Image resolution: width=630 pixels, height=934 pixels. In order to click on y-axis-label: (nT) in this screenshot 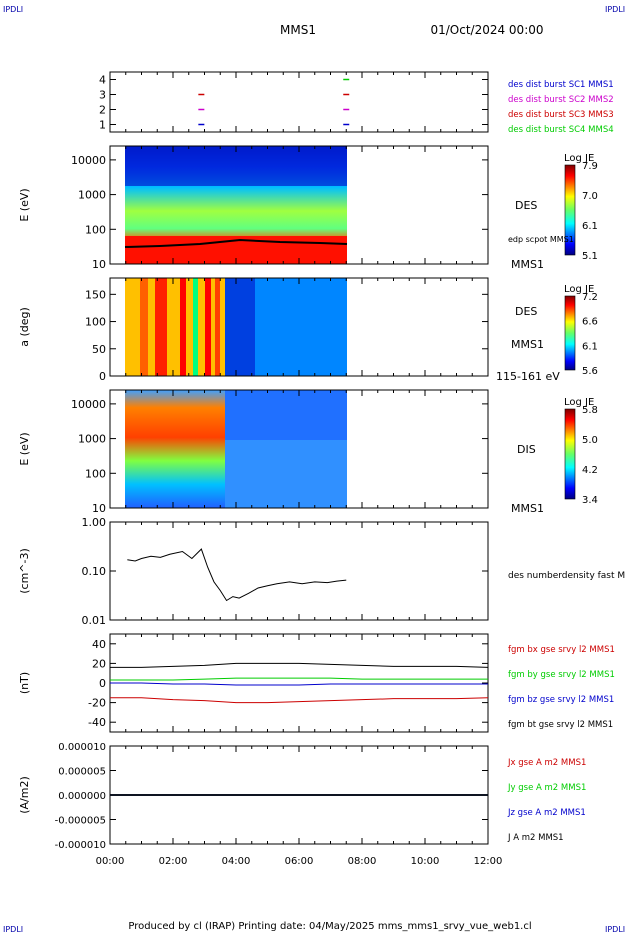, I will do `click(24, 683)`.